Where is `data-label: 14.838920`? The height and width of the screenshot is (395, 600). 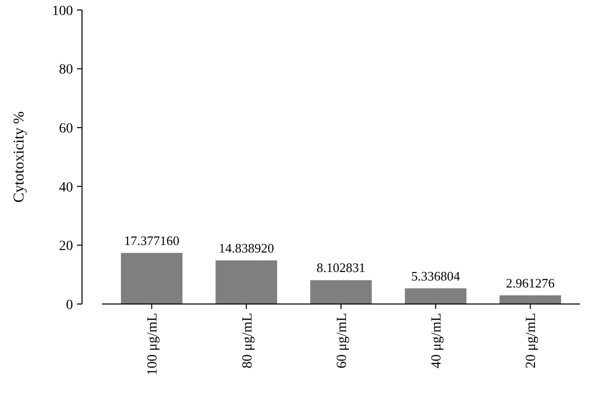
data-label: 14.838920 is located at coordinates (246, 248).